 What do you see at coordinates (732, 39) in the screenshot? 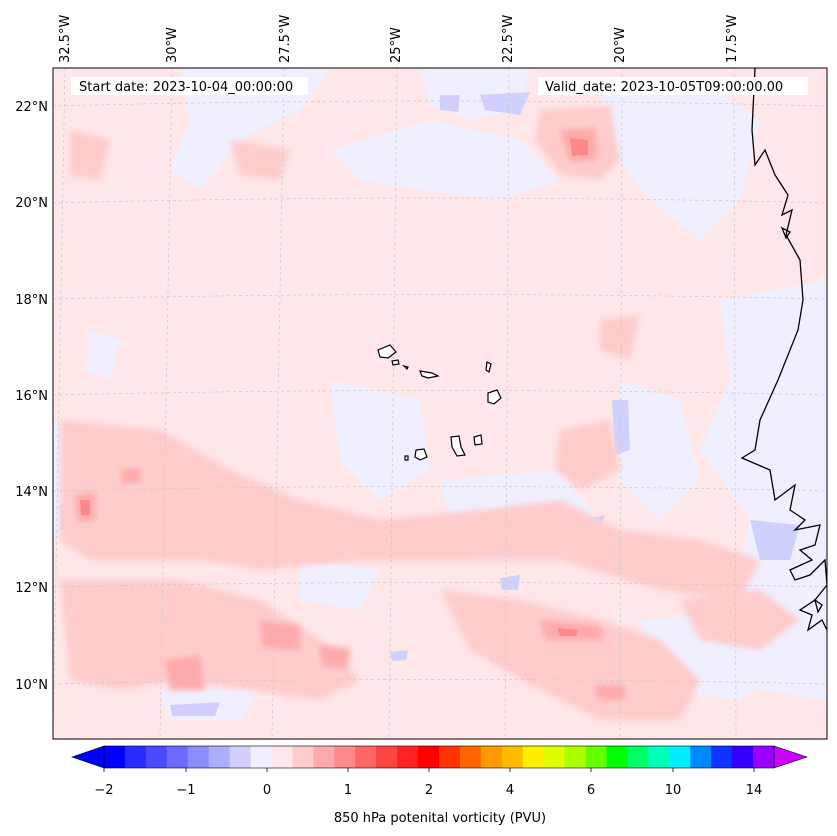
I see `lon-label: 17.5°W` at bounding box center [732, 39].